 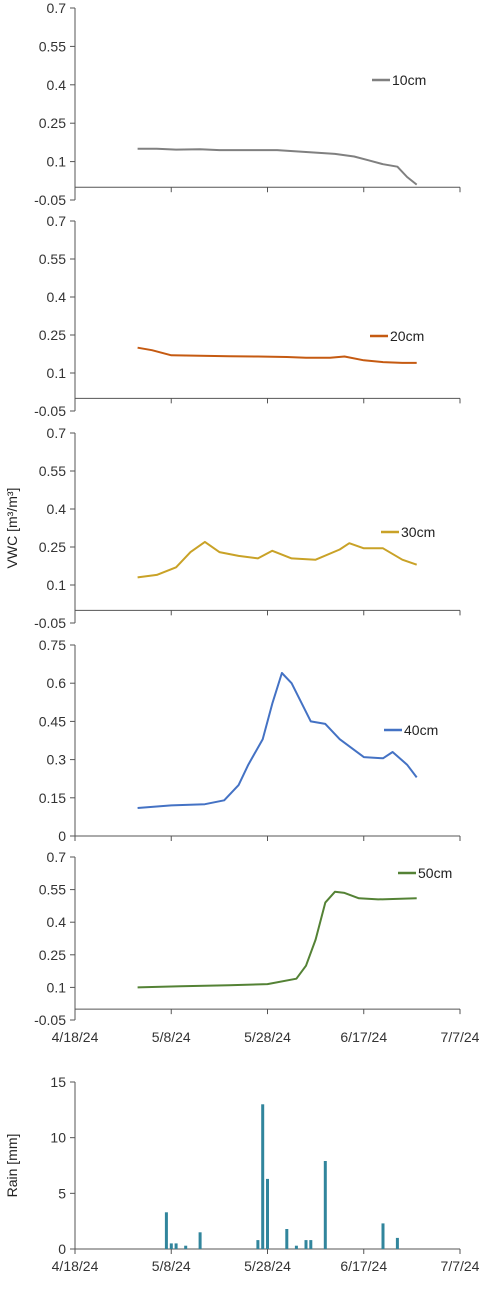 What do you see at coordinates (277, 355) in the screenshot?
I see `series-line-20cm` at bounding box center [277, 355].